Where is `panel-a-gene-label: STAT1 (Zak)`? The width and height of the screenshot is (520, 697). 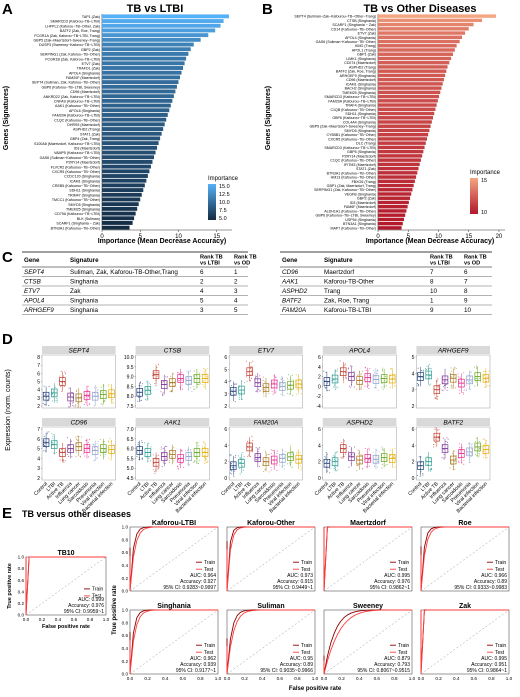 panel-a-gene-label: STAT1 (Zak) is located at coordinates (90, 134).